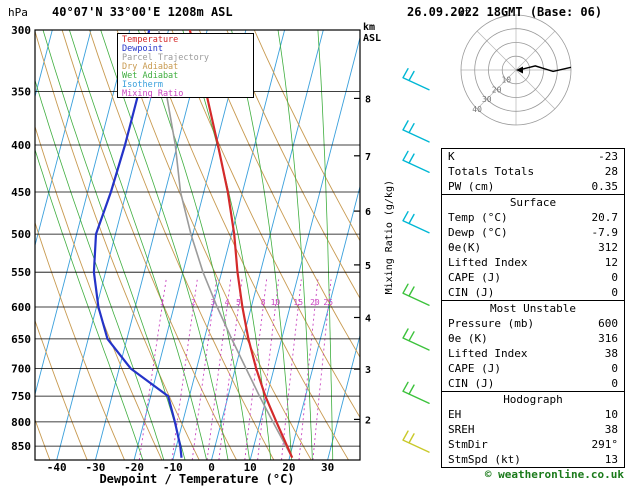 The image size is (629, 486). I want to click on legend-item-temperature: Temperature, so click(150, 40).